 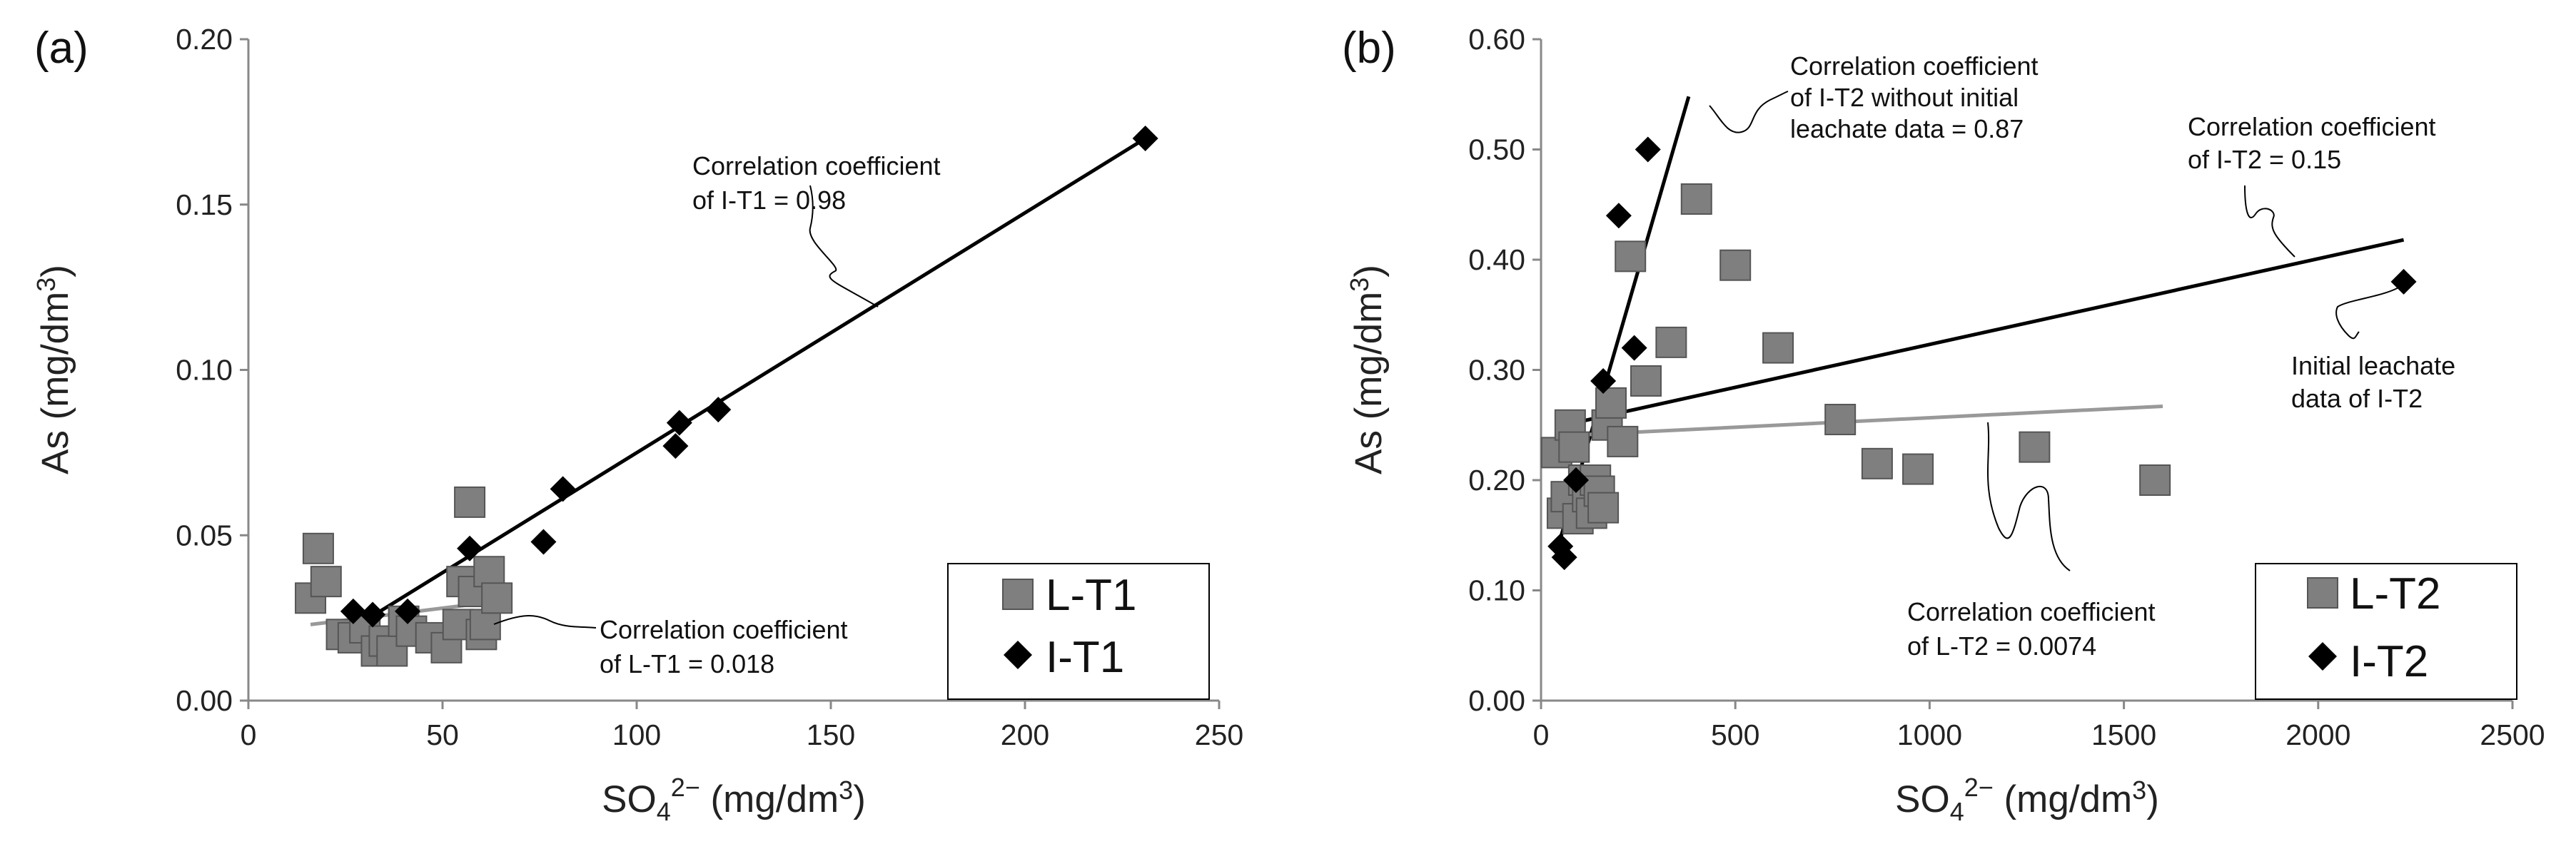 I want to click on annotation-i-t2-line2: of I-T2 = 0.15, so click(x=2264, y=159).